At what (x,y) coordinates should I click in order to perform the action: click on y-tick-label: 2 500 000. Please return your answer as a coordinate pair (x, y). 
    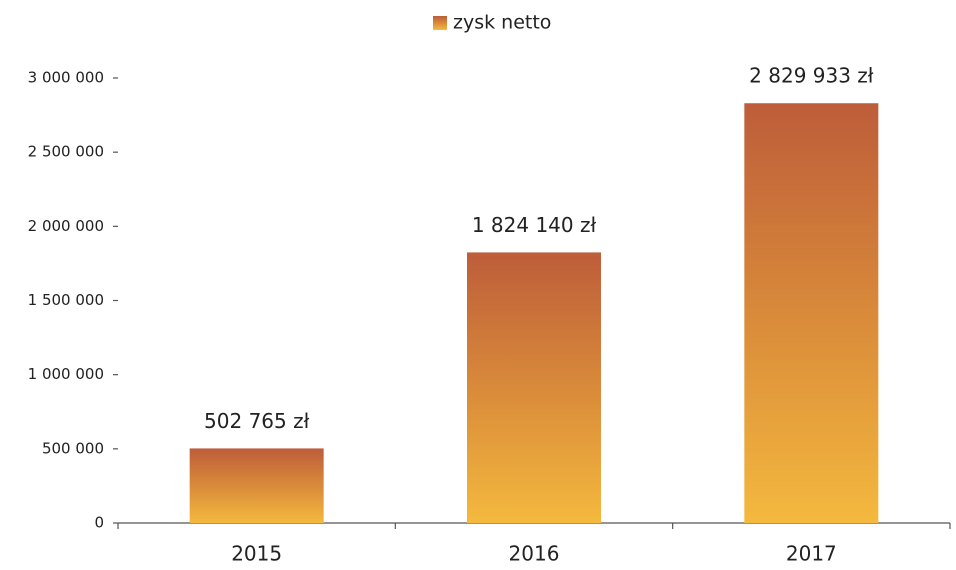
    Looking at the image, I should click on (66, 152).